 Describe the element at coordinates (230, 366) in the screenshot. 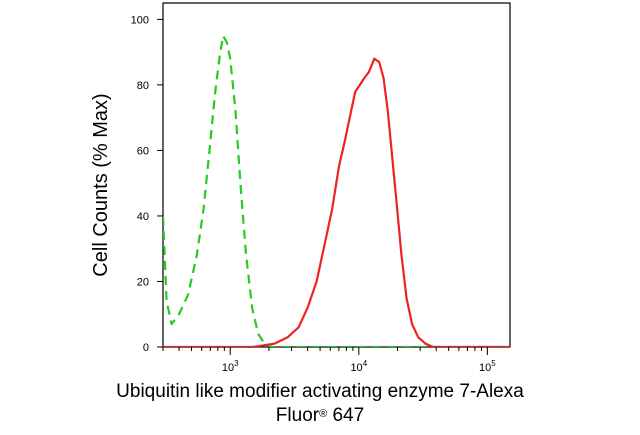

I see `x-tick-label: 10³` at that location.